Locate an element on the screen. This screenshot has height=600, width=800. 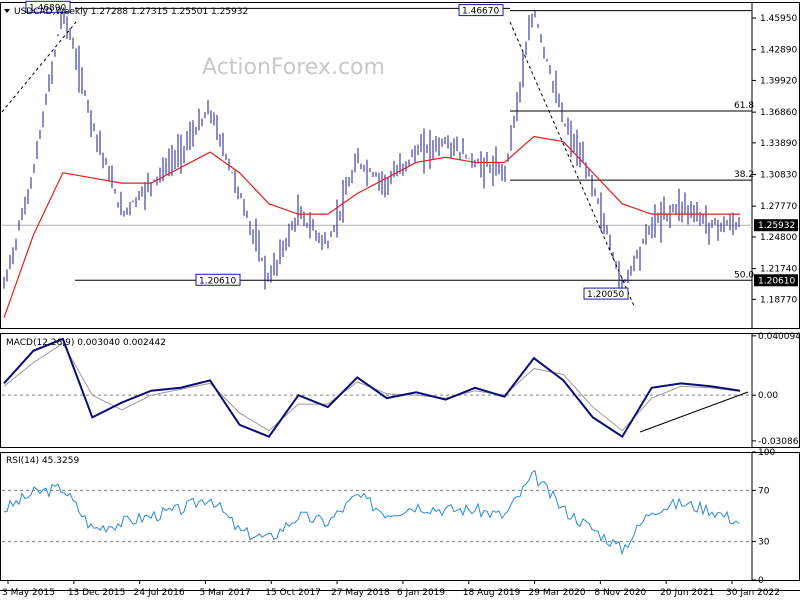
rsi-line is located at coordinates (371, 512).